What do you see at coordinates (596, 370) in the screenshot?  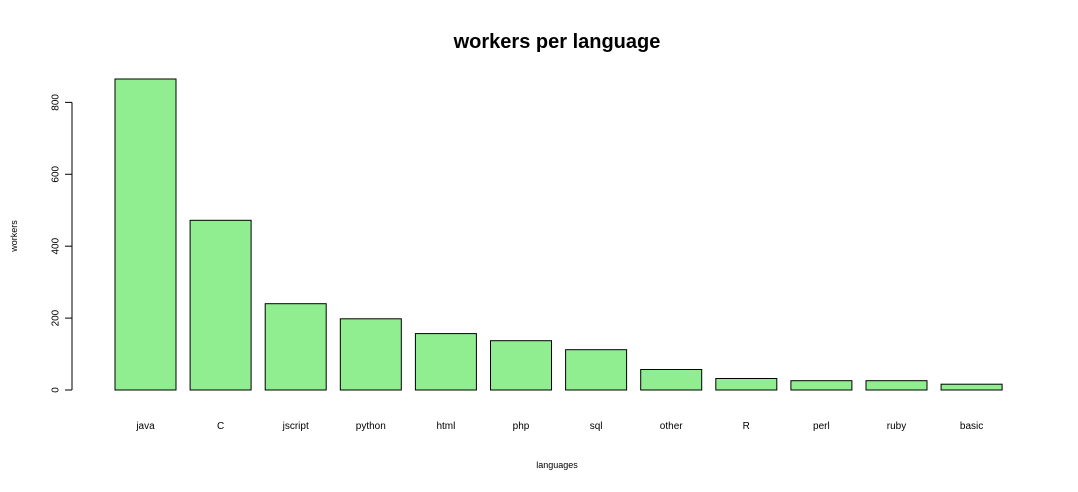 I see `bar-sql` at bounding box center [596, 370].